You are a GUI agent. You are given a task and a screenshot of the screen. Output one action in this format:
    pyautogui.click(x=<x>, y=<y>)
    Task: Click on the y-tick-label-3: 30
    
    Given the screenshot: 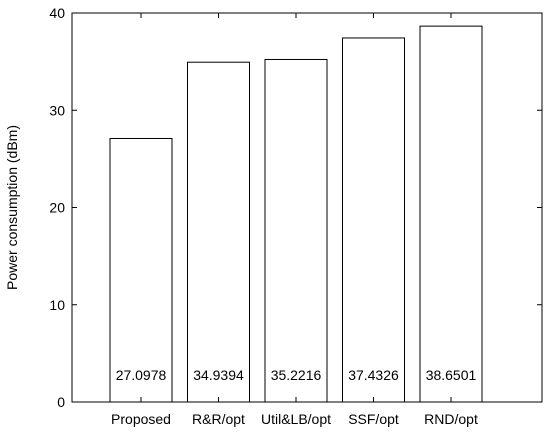 What is the action you would take?
    pyautogui.click(x=57, y=110)
    